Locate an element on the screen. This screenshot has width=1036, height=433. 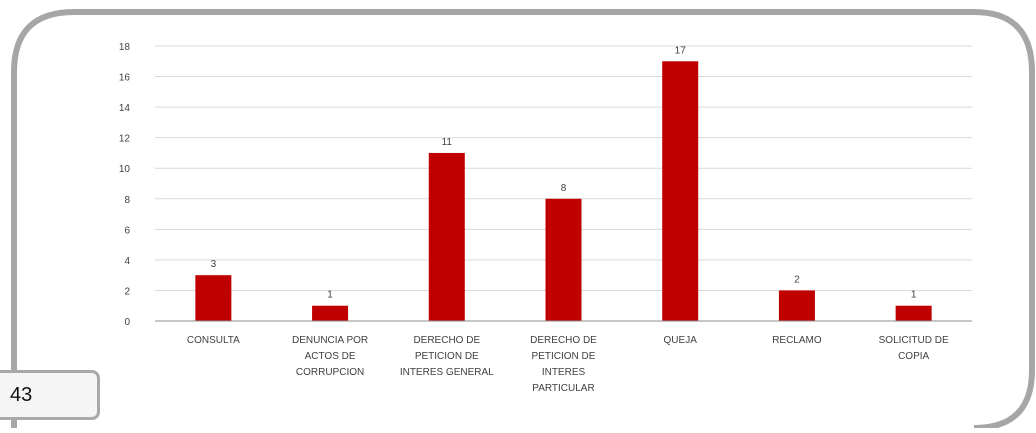
data-label: 3 is located at coordinates (214, 264).